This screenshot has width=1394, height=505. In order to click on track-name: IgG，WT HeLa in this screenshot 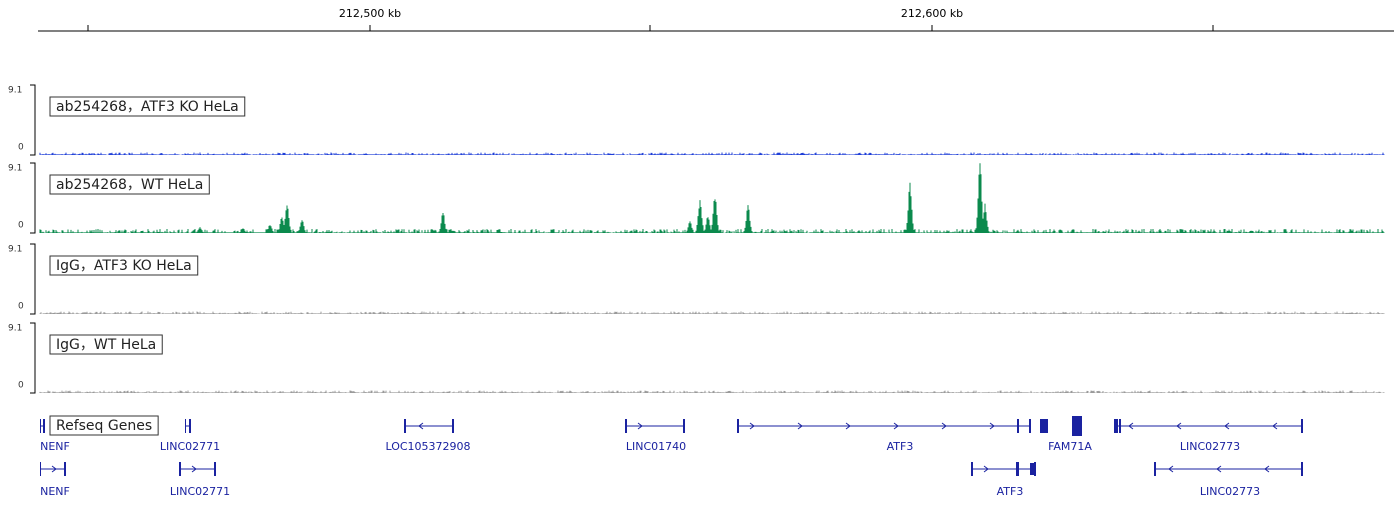, I will do `click(106, 345)`.